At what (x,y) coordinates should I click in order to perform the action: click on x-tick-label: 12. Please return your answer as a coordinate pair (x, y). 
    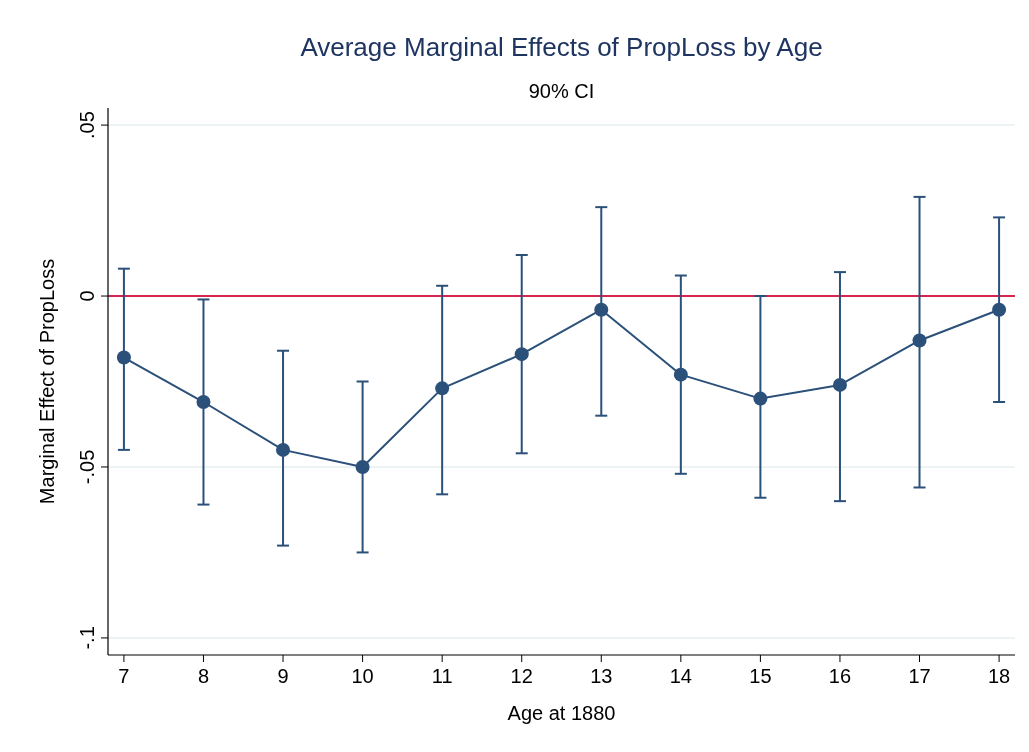
    Looking at the image, I should click on (521, 676).